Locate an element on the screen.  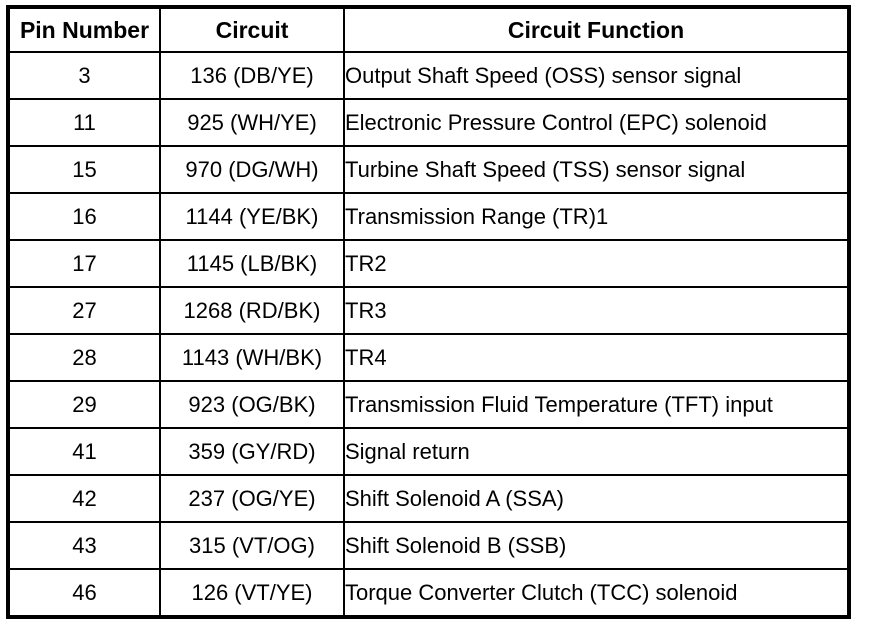
table-row: 27 1268 (RD/BK) TR3 is located at coordinates (428, 310).